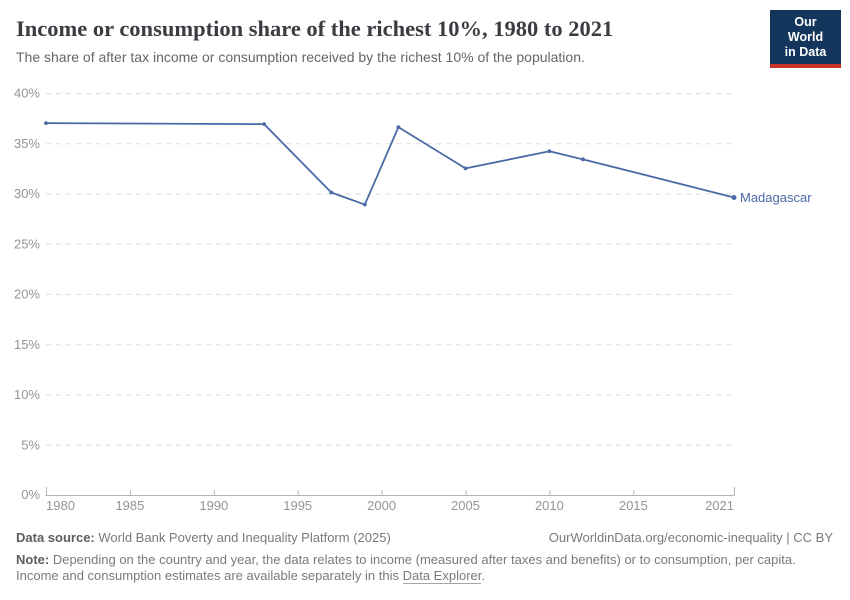 The image size is (850, 600). What do you see at coordinates (483, 575) in the screenshot?
I see `note-end: .` at bounding box center [483, 575].